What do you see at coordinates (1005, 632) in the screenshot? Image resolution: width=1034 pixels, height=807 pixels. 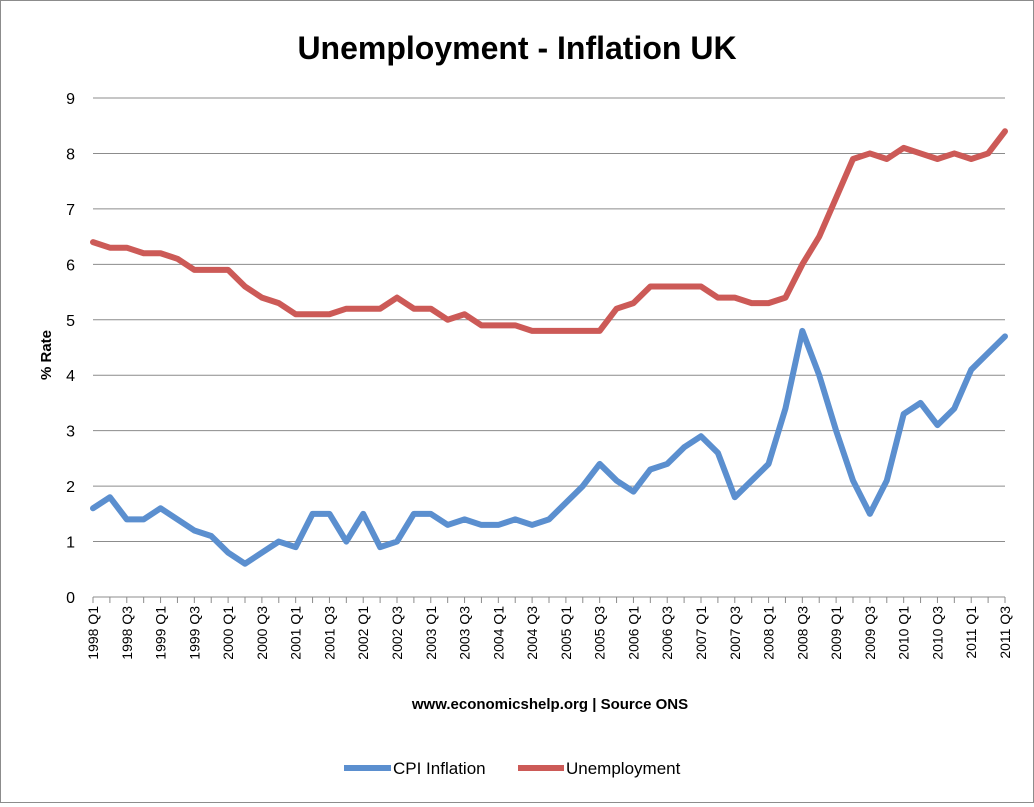 I see `x-tick-label: 2011 Q3` at bounding box center [1005, 632].